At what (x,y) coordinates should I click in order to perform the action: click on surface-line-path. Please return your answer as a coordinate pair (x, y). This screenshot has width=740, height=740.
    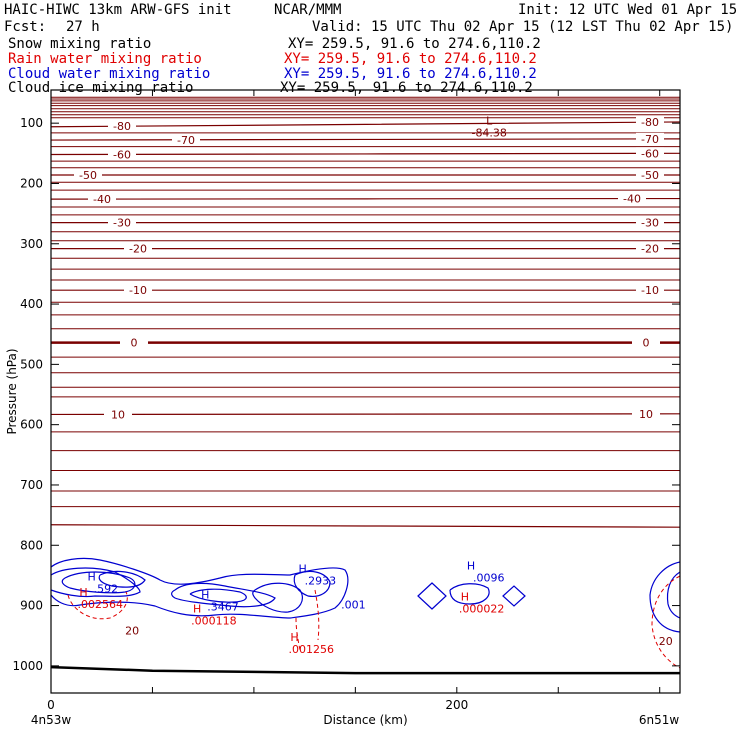
    Looking at the image, I should click on (365, 670).